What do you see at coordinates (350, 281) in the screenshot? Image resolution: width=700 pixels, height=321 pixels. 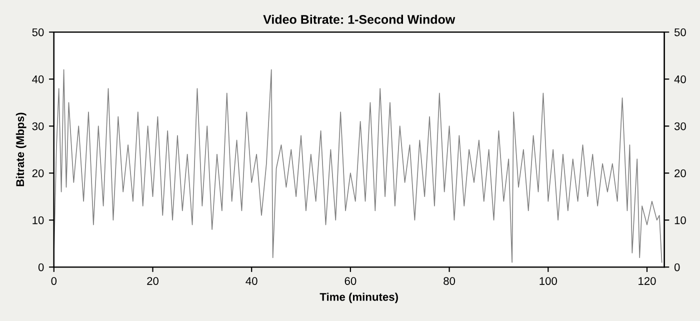 I see `x-tick-label: 60` at bounding box center [350, 281].